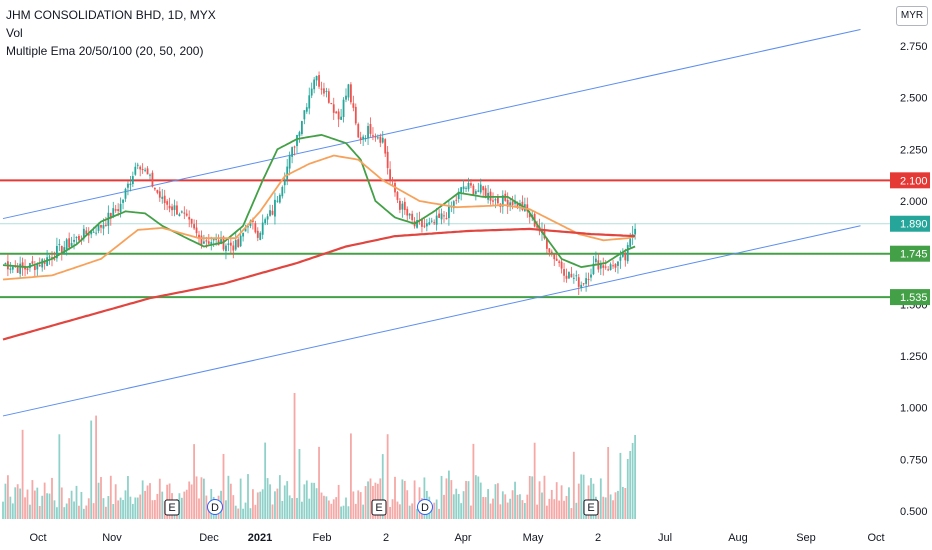  Describe the element at coordinates (914, 99) in the screenshot. I see `price-tick-label: 2.500` at that location.